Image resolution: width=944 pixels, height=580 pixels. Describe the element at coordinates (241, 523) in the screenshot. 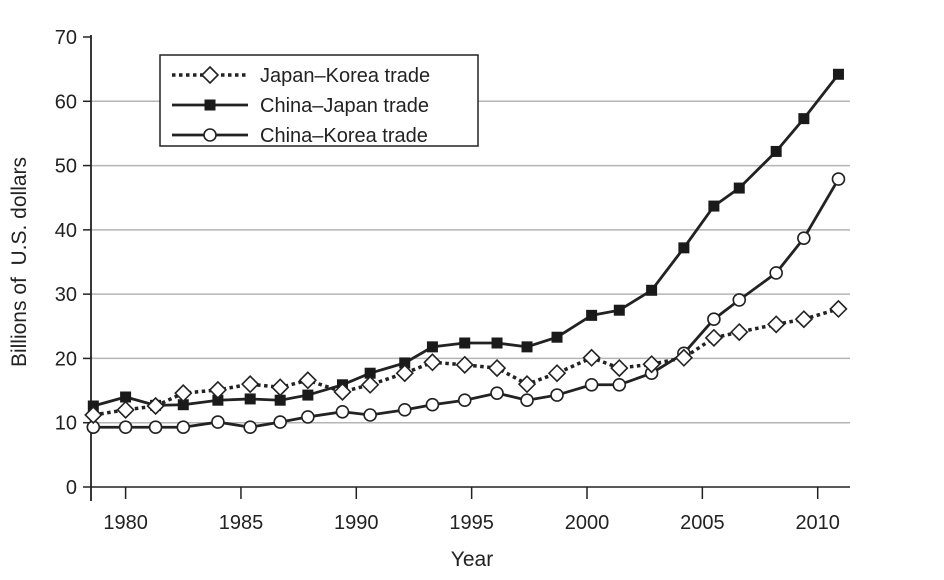

I see `x-tick-label: 1985` at that location.